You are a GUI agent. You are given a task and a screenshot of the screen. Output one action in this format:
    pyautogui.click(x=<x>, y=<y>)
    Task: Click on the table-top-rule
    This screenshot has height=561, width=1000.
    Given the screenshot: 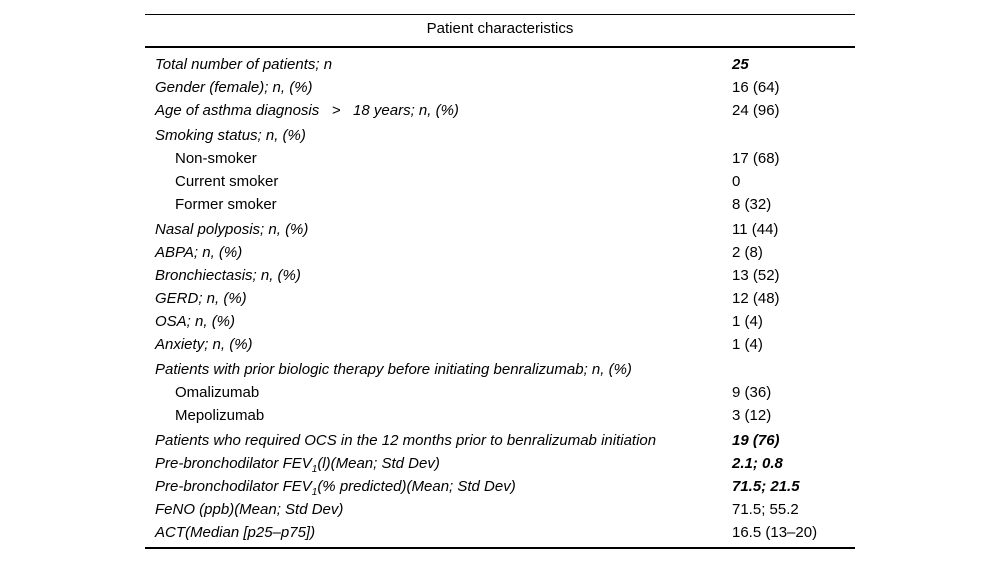 What is the action you would take?
    pyautogui.click(x=500, y=14)
    